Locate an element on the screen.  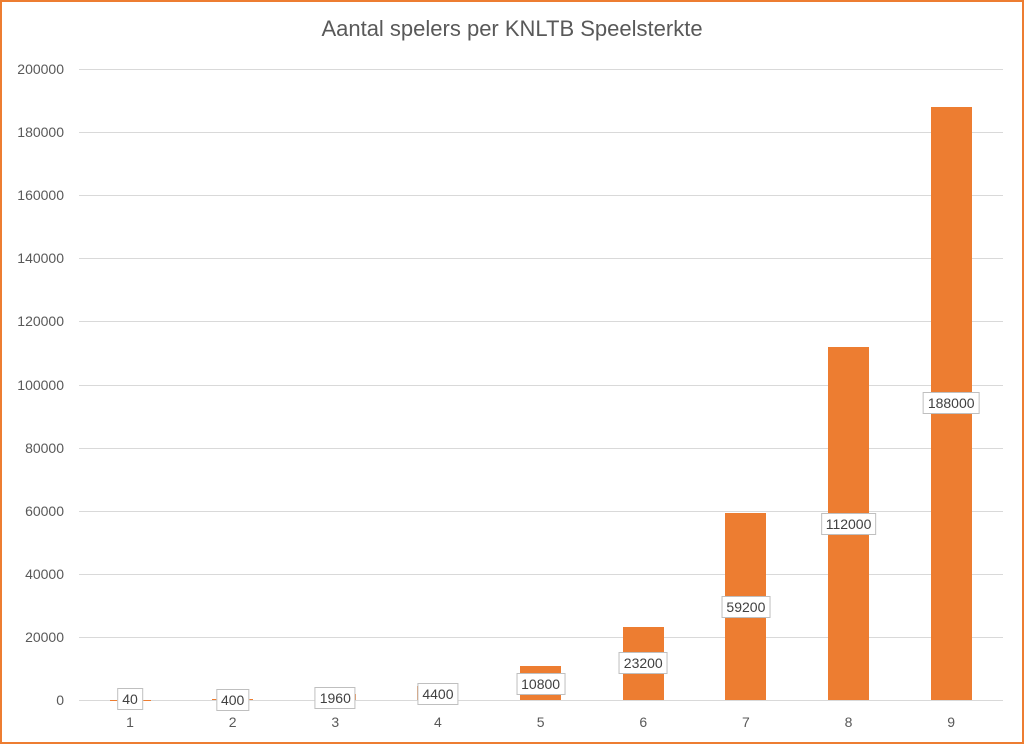
y-tick-label: 80000 is located at coordinates (44, 447).